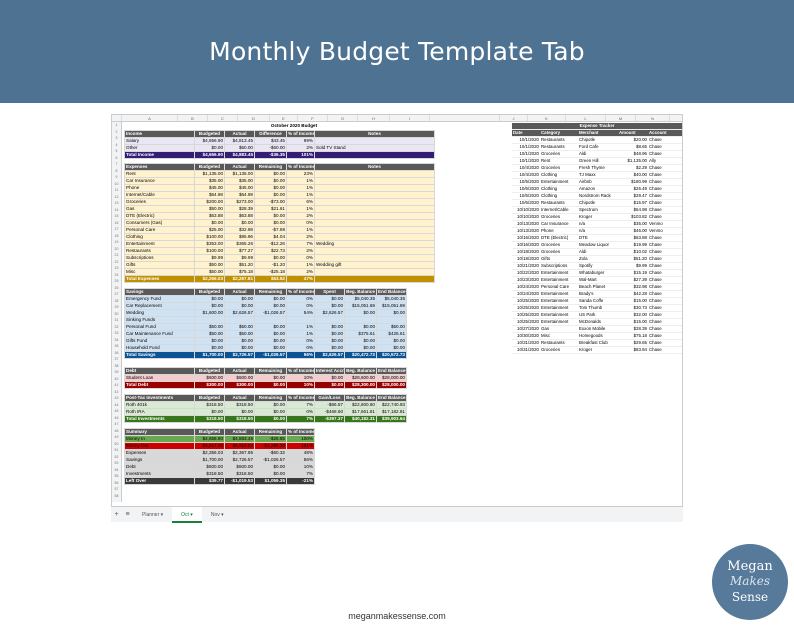 The height and width of the screenshot is (635, 794). What do you see at coordinates (598, 322) in the screenshot?
I see `tracker-cell: McDonalds` at bounding box center [598, 322].